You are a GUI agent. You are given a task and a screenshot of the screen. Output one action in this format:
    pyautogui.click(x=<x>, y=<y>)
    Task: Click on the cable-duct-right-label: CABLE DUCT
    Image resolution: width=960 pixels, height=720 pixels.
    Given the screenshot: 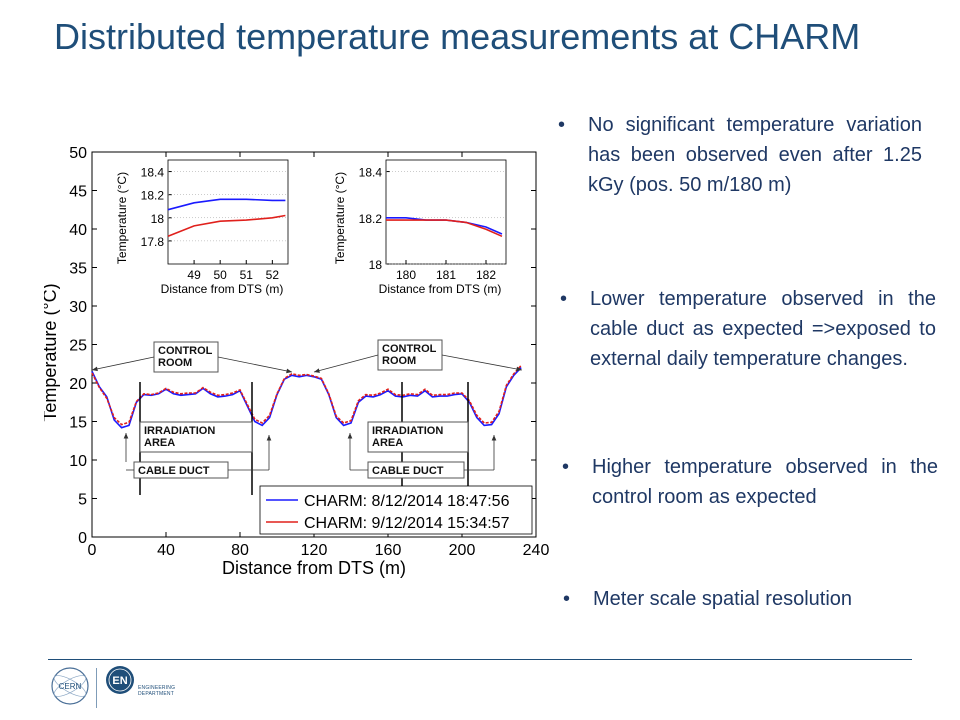 What is the action you would take?
    pyautogui.click(x=408, y=471)
    